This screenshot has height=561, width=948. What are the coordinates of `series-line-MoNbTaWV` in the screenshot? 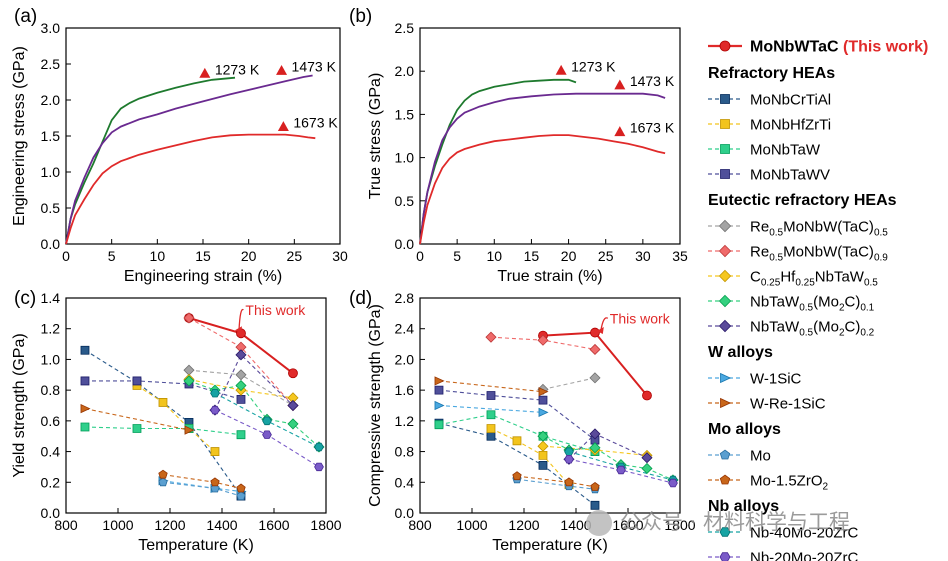 It's located at (517, 415).